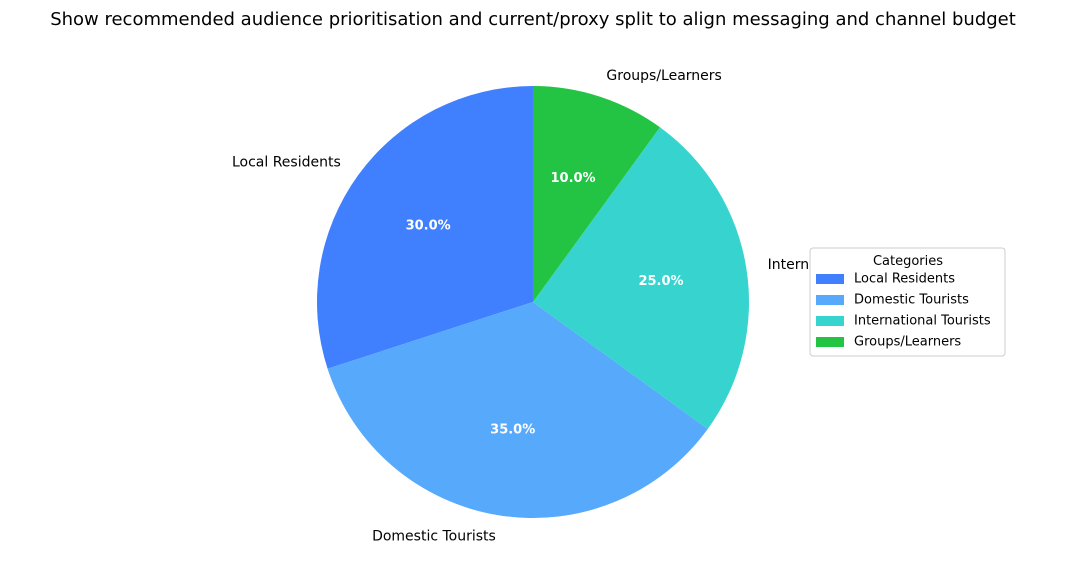 This screenshot has height=582, width=1066. I want to click on pie-slice-groups-learners, so click(596, 194).